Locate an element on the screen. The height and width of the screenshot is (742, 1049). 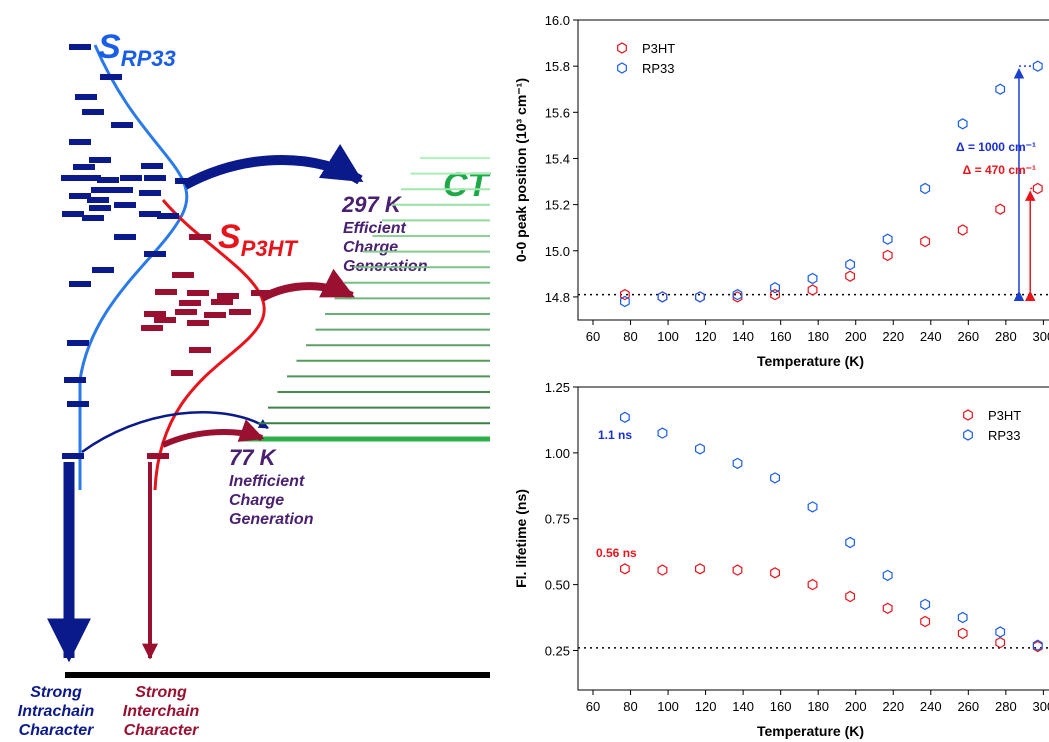
y-tick-label: 14.8 is located at coordinates (557, 297).